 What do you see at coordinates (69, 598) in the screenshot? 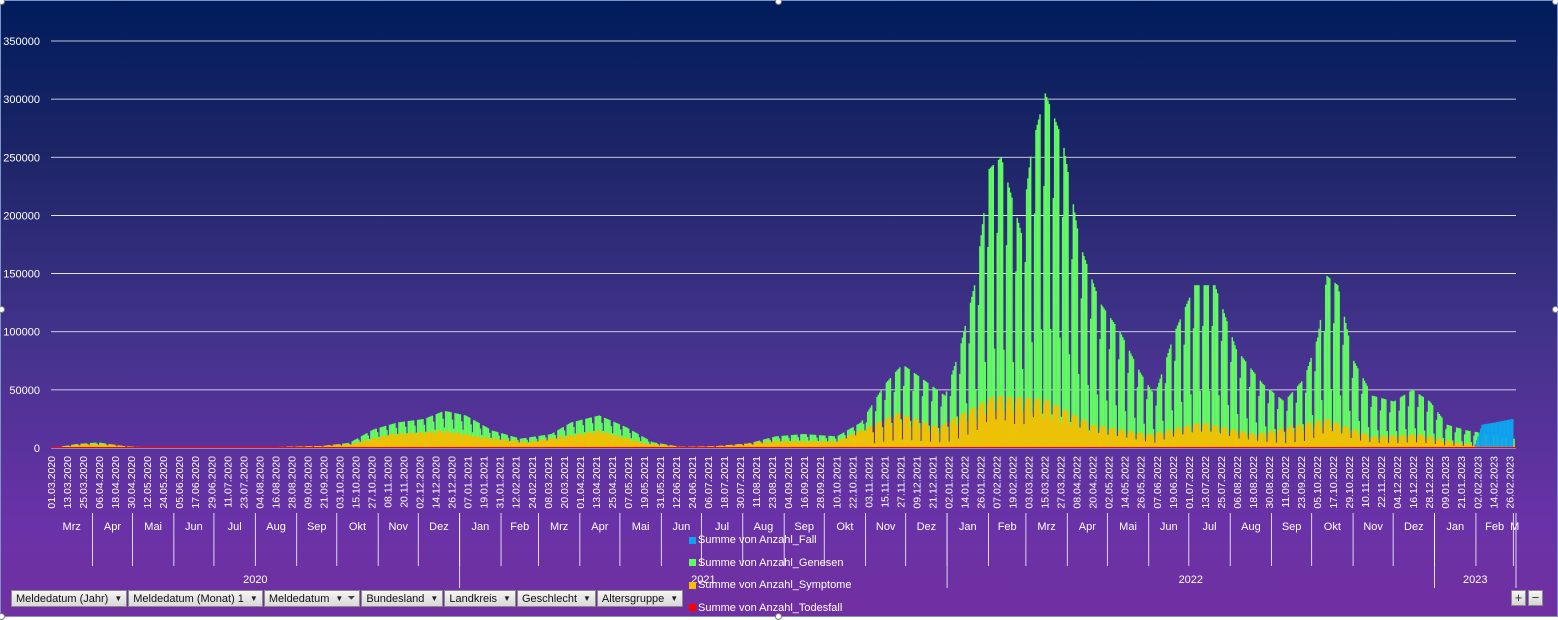
I see `field-button: Meldedatum (Jahr)▼` at bounding box center [69, 598].